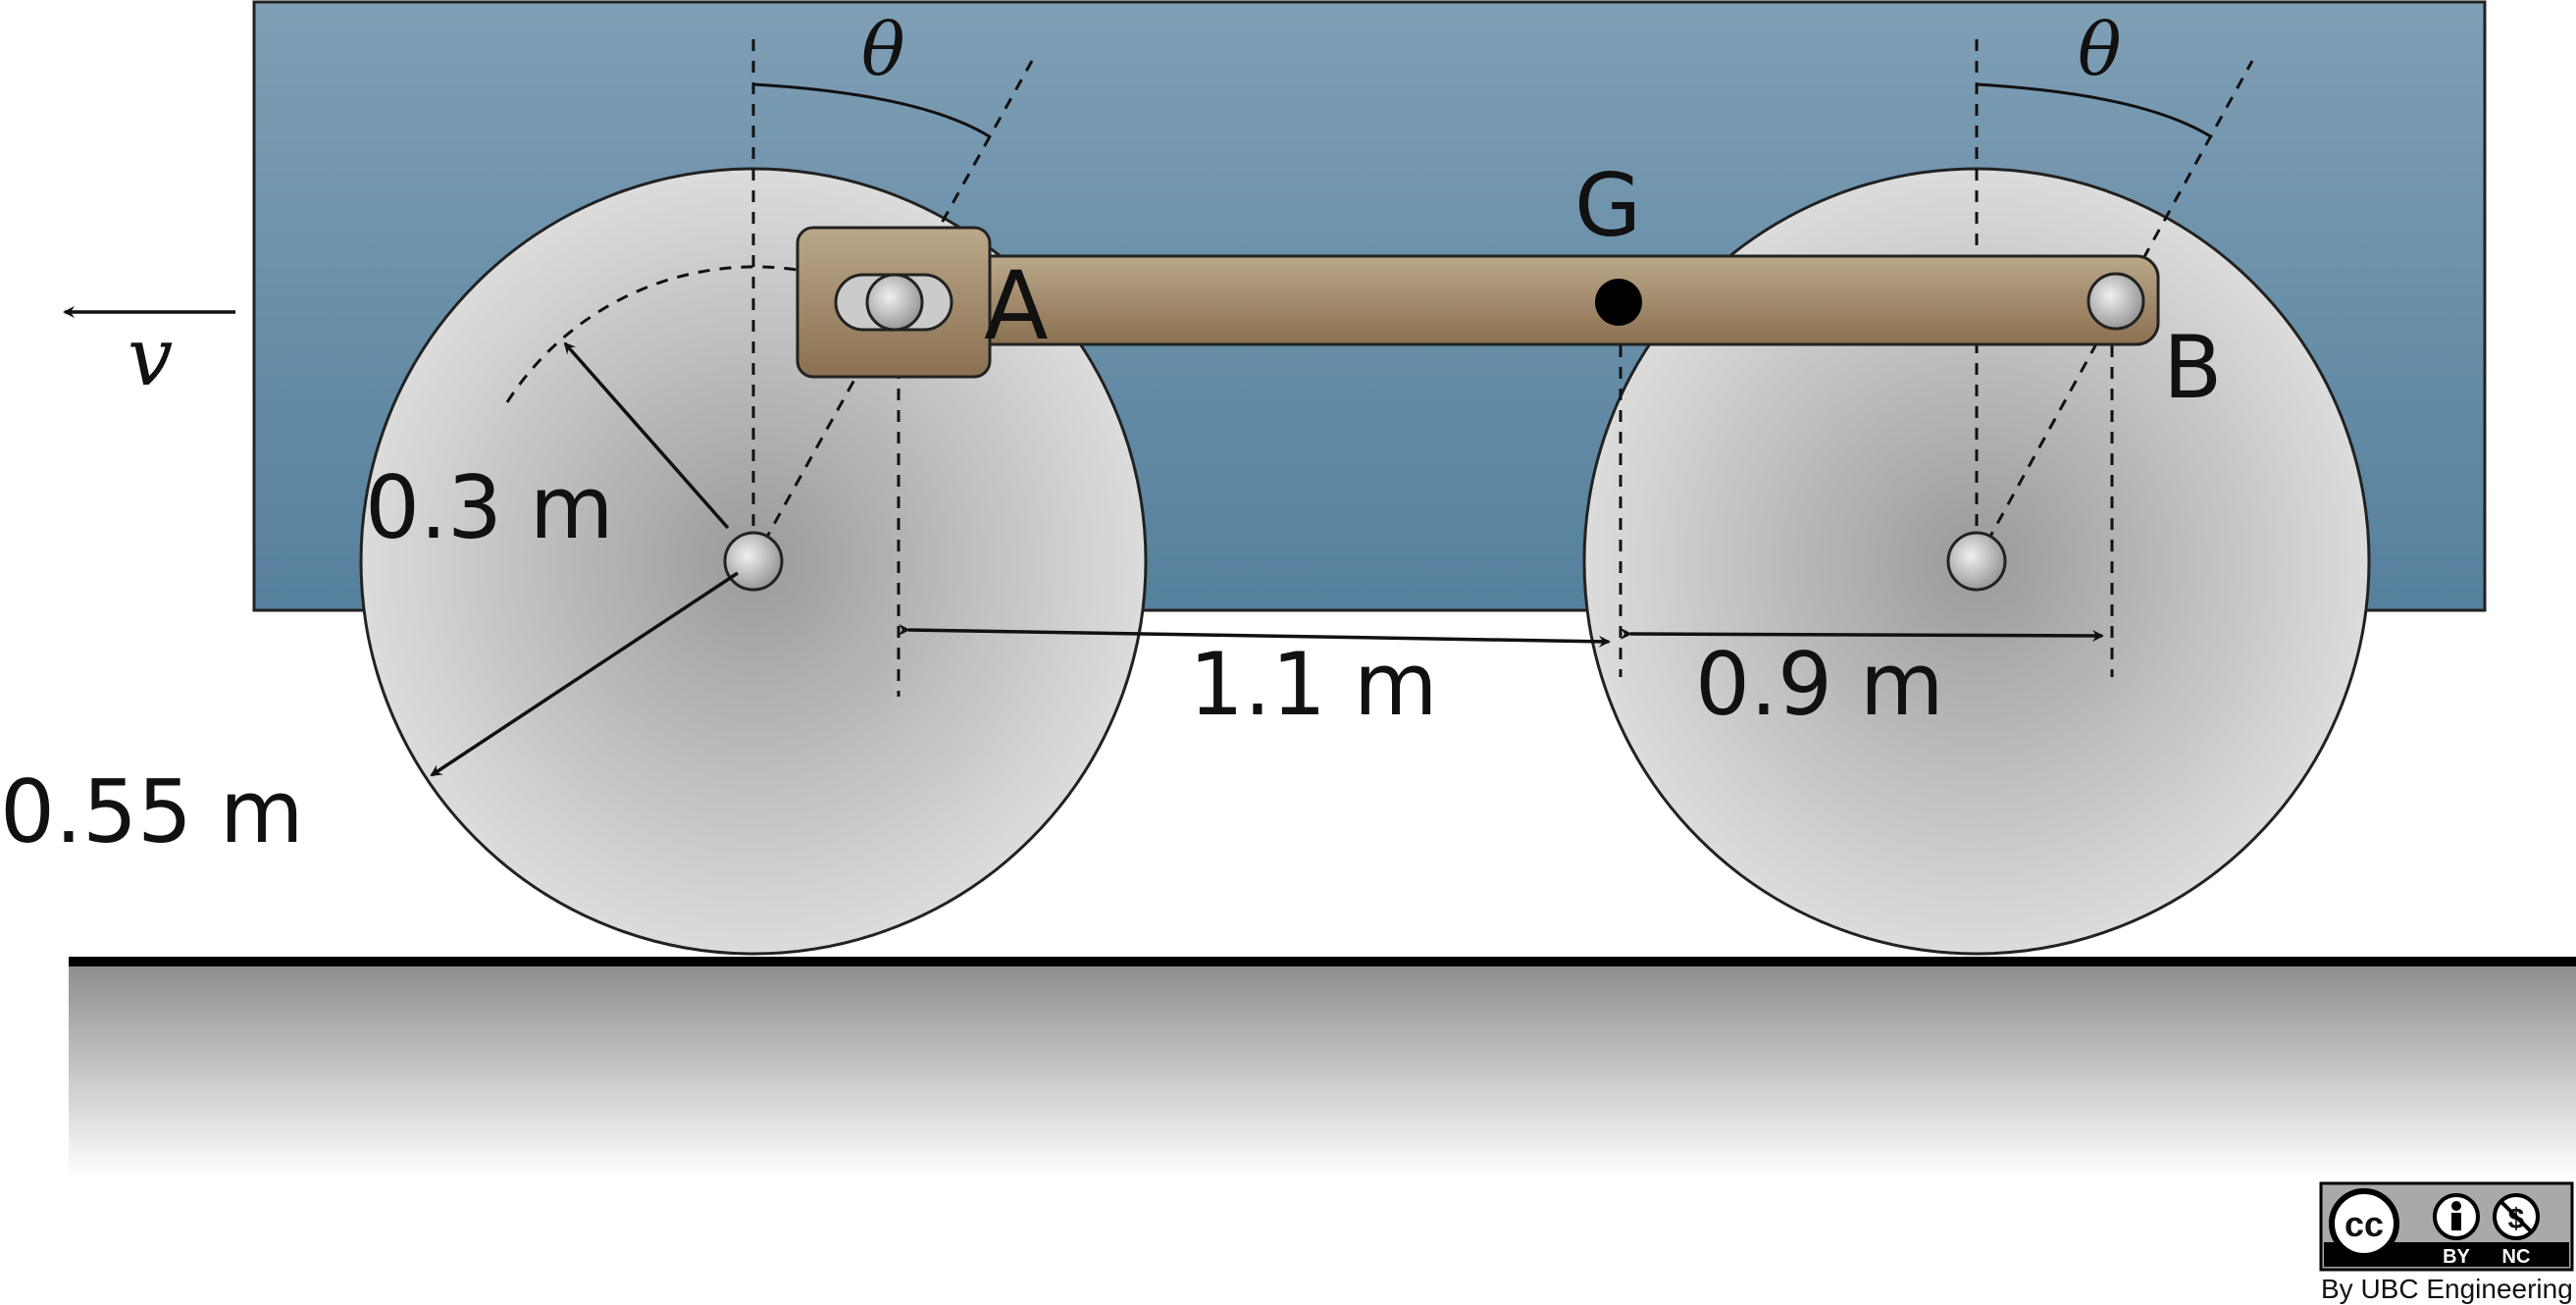  I want to click on license-badge: cc $ BY NC, so click(2446, 1226).